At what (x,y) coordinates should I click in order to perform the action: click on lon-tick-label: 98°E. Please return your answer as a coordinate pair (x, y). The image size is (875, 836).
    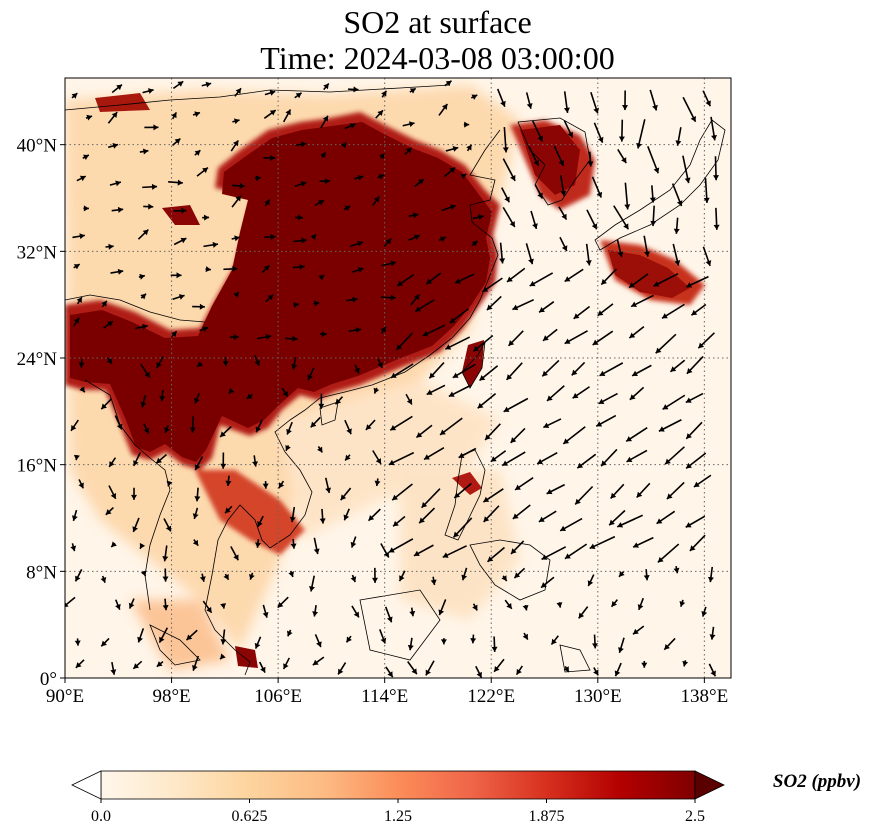
    Looking at the image, I should click on (171, 696).